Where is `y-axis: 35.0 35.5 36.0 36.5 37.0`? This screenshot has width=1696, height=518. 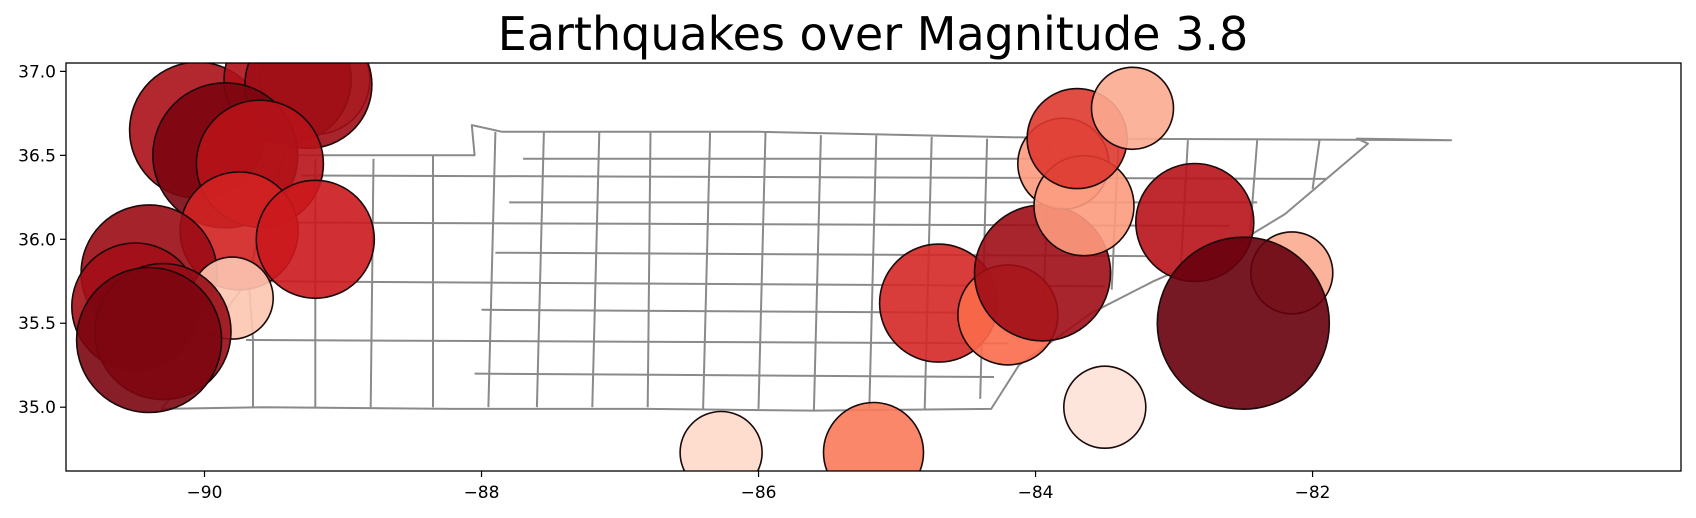
y-axis: 35.0 35.5 36.0 36.5 37.0 is located at coordinates (42, 240).